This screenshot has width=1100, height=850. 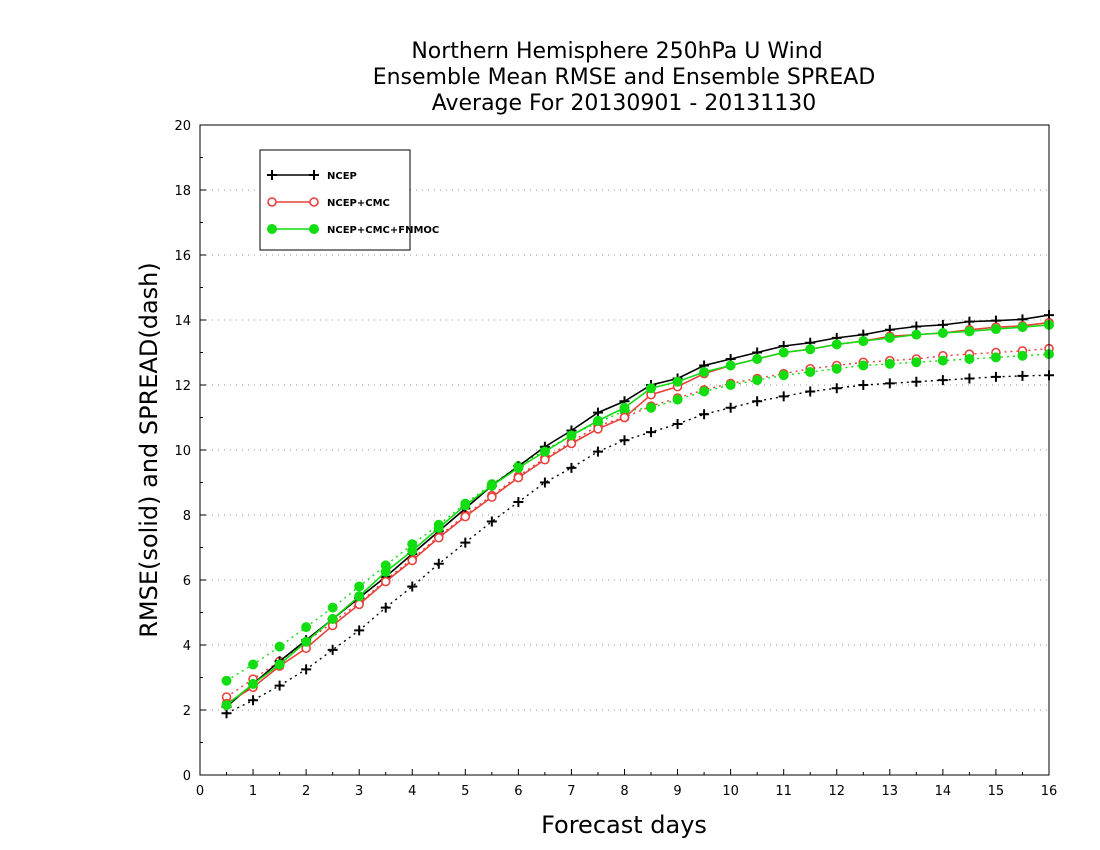 I want to click on x-tick-label: 13, so click(x=890, y=791).